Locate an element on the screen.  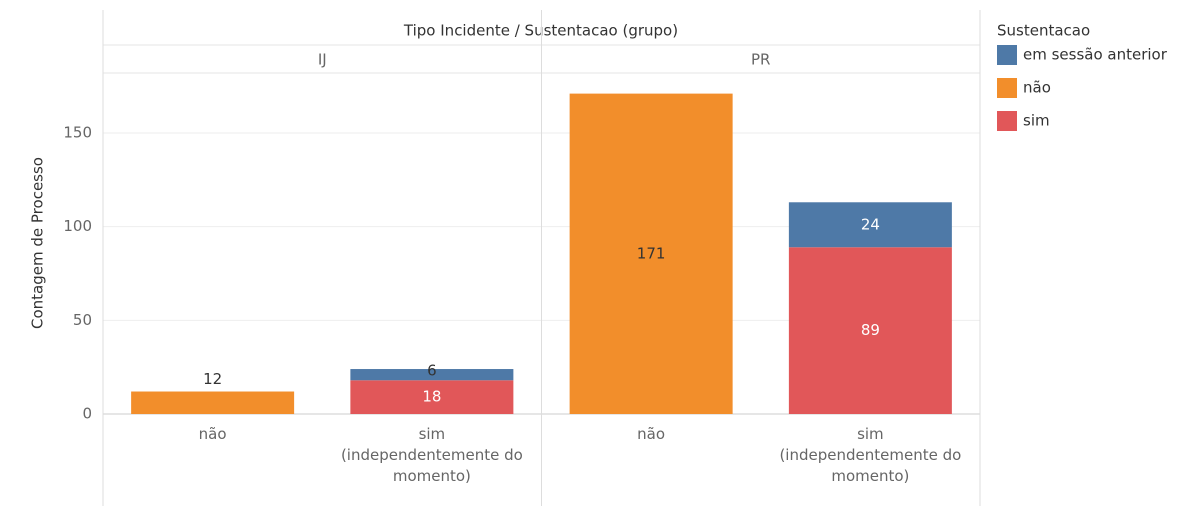
data-label: 89 is located at coordinates (870, 330).